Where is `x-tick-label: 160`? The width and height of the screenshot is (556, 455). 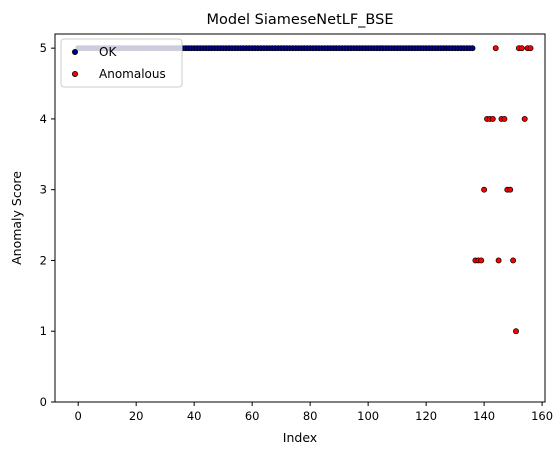 x-tick-label: 160 is located at coordinates (542, 416).